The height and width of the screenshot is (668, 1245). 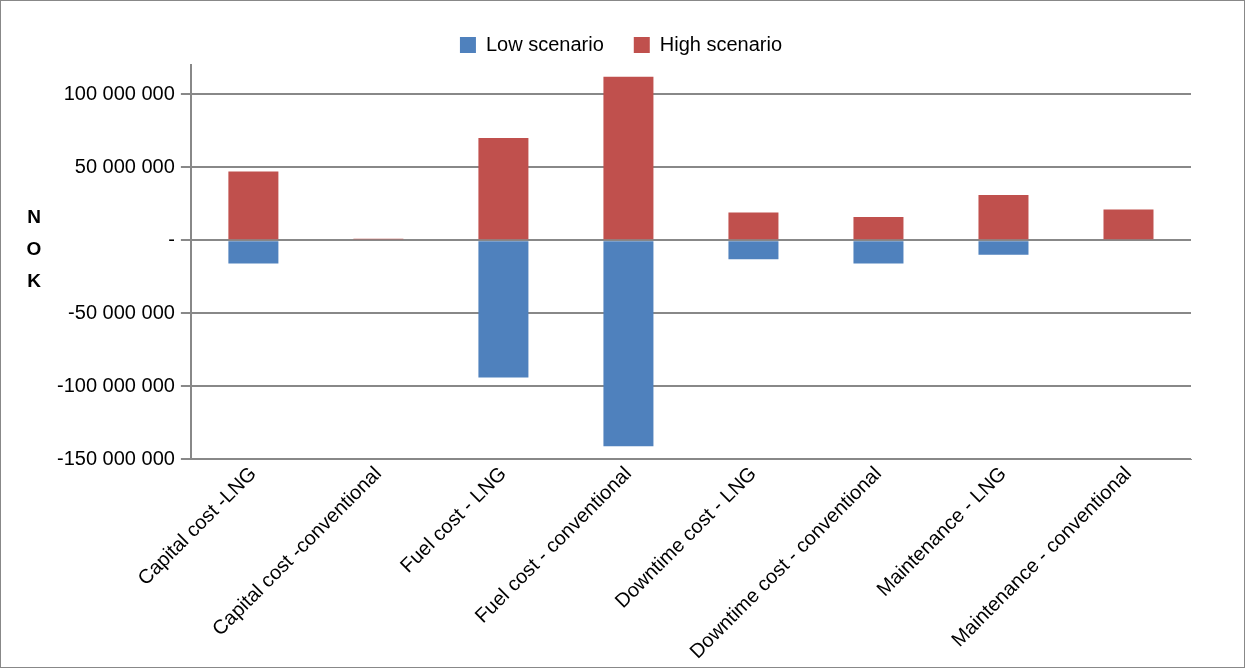 I want to click on y-tick-label: 50 000 000, so click(x=124, y=165).